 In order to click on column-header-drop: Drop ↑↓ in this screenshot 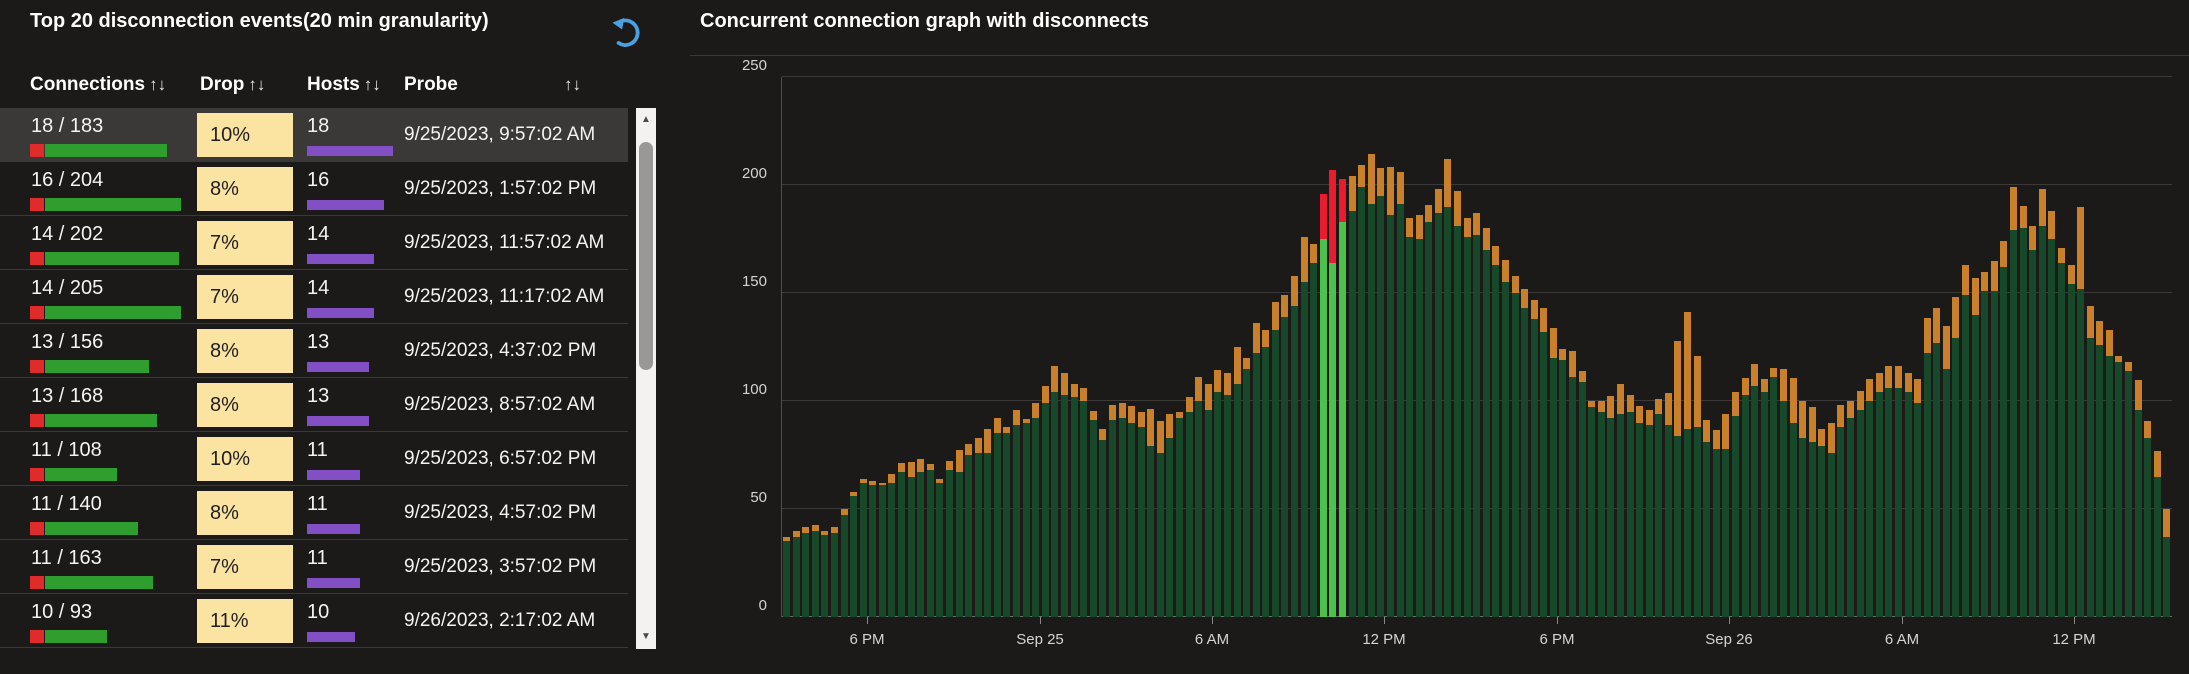, I will do `click(232, 85)`.